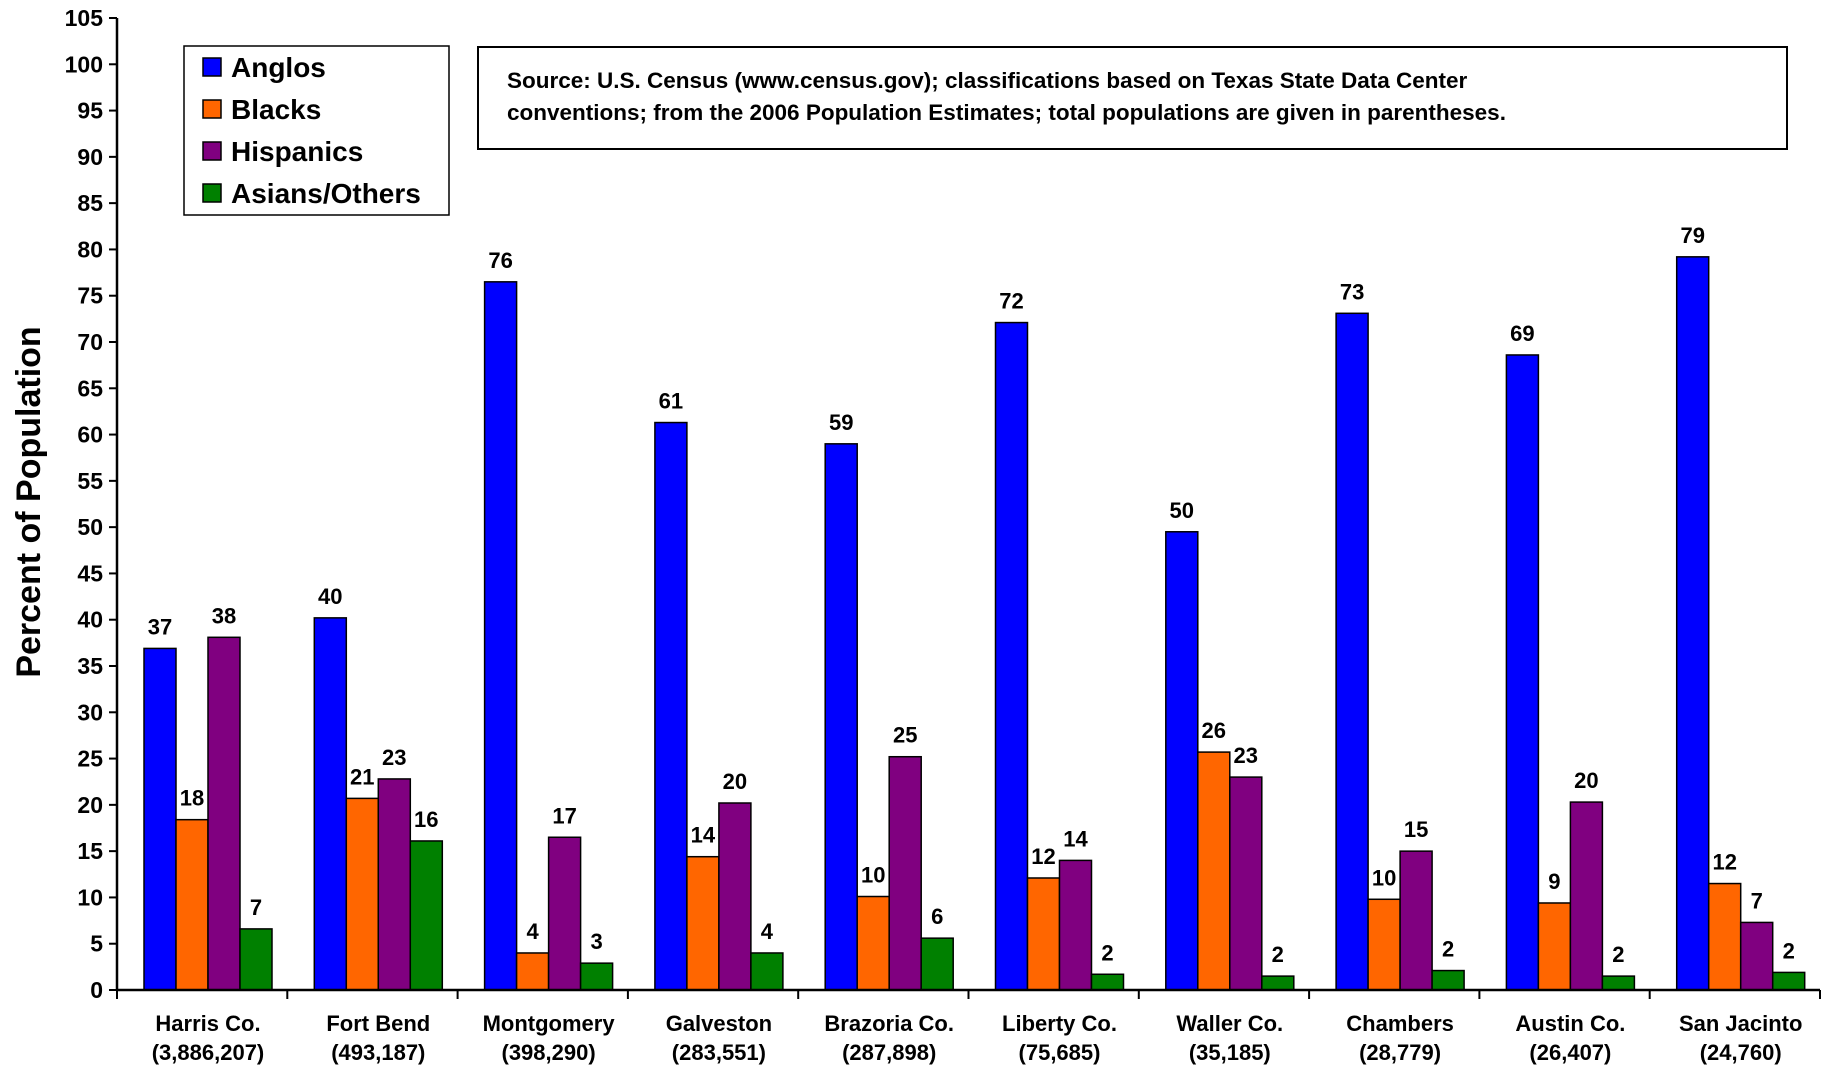  What do you see at coordinates (1416, 829) in the screenshot?
I see `data-label: 15` at bounding box center [1416, 829].